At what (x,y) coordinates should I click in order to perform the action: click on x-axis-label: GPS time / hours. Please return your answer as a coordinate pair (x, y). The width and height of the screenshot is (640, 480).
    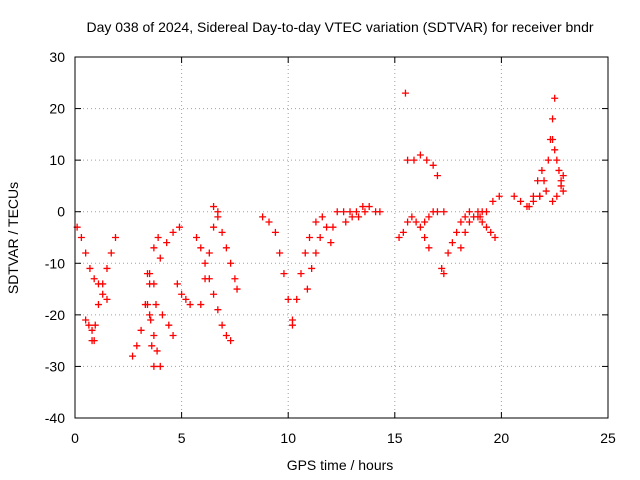
    Looking at the image, I should click on (340, 465).